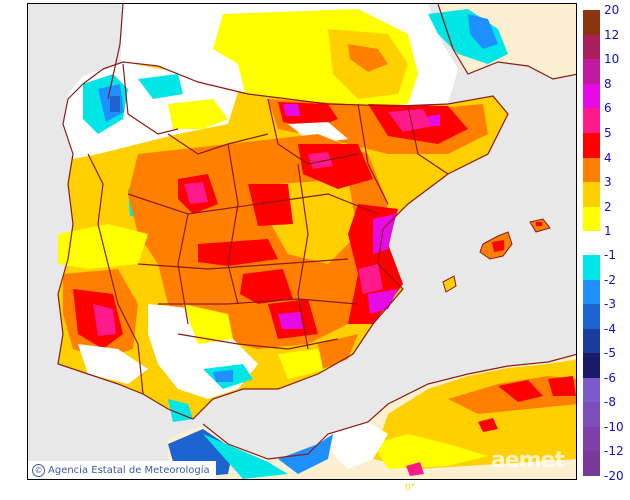  Describe the element at coordinates (606, 436) in the screenshot. I see `legend-item: -10` at that location.